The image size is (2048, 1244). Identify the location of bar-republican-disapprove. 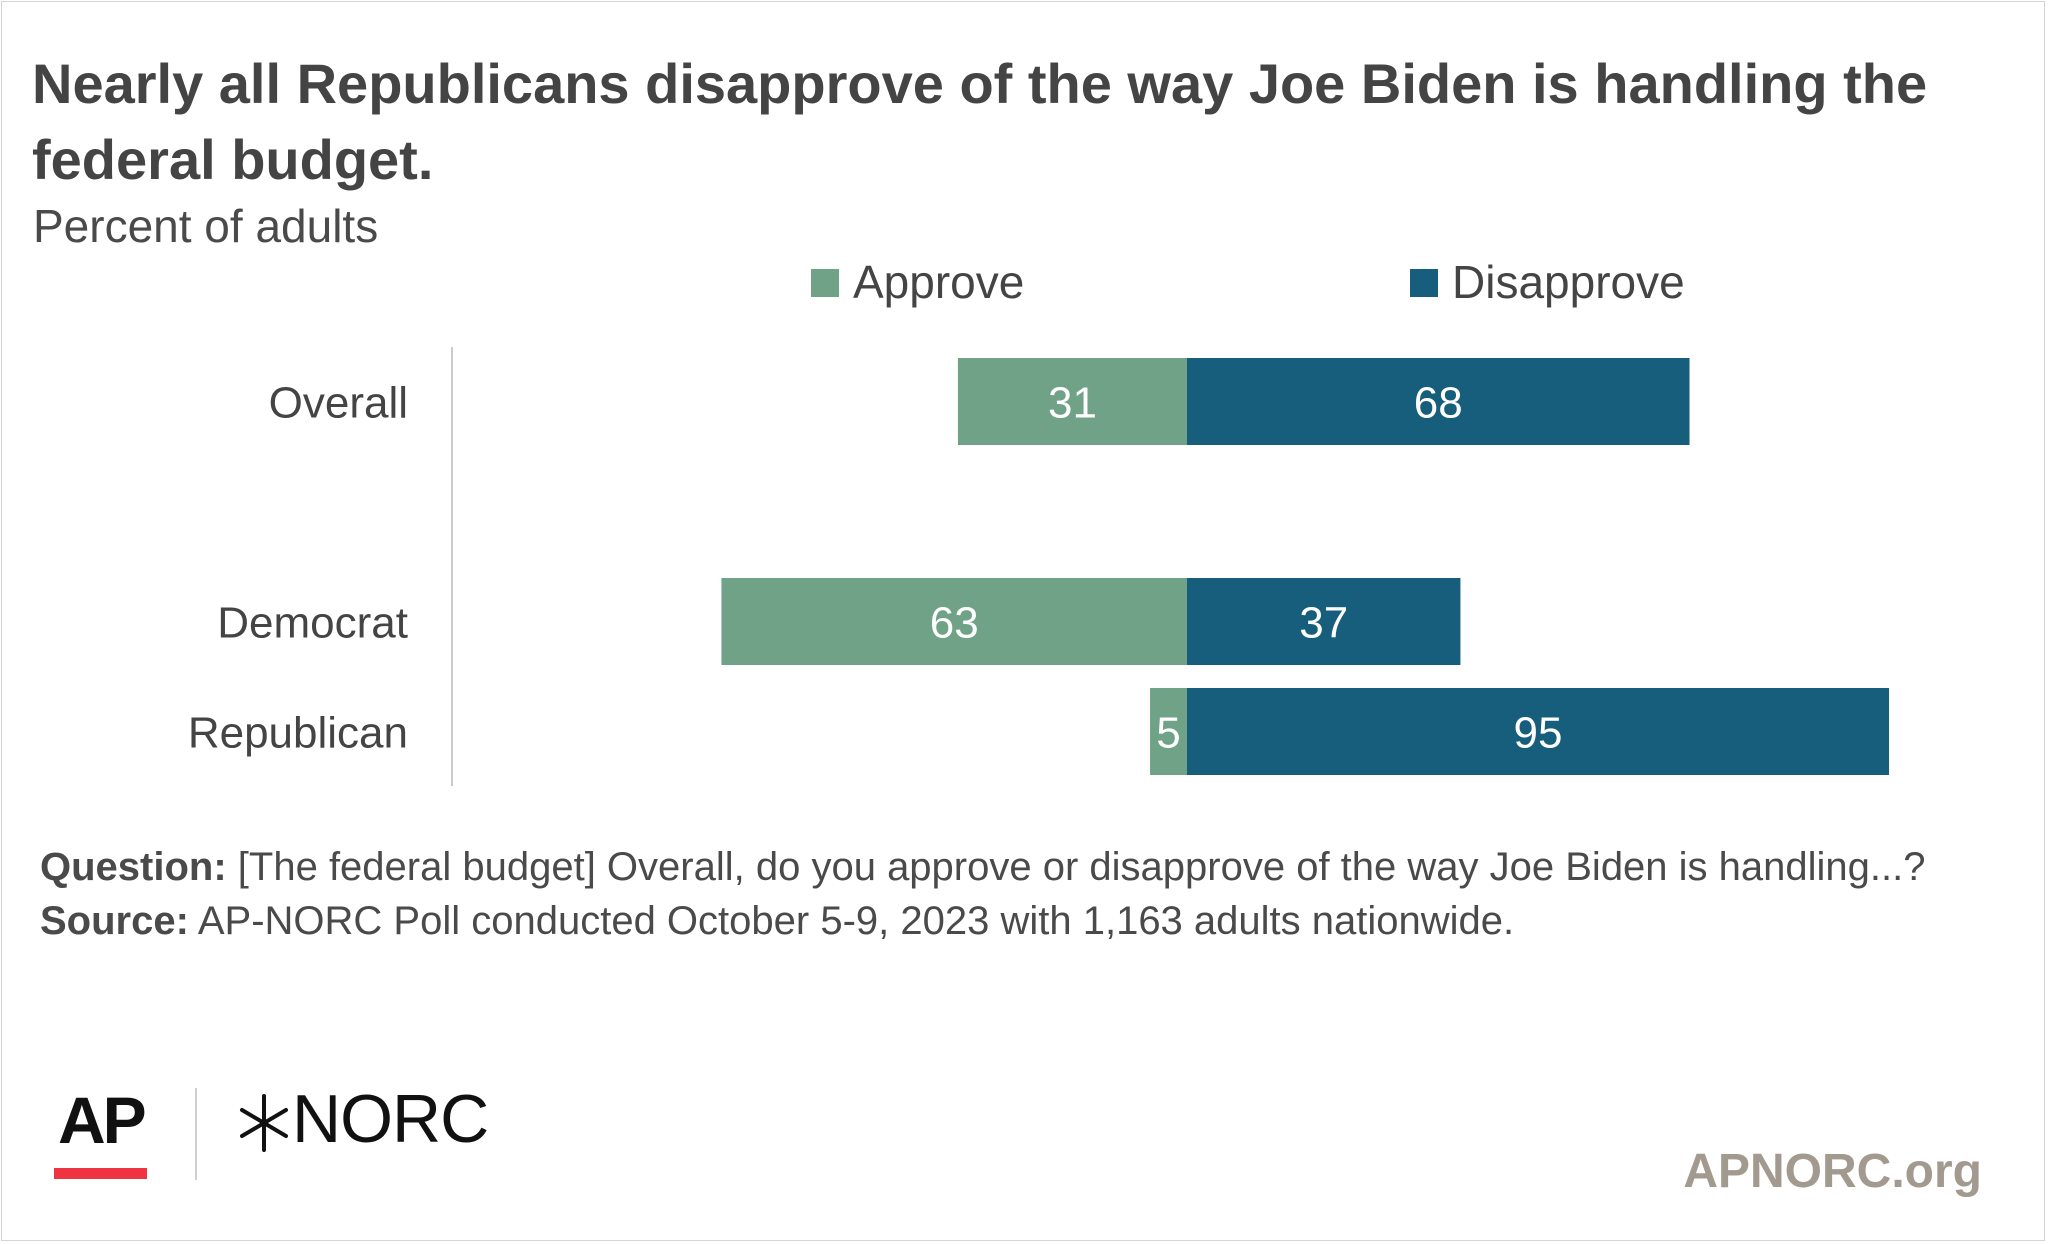
(1538, 731).